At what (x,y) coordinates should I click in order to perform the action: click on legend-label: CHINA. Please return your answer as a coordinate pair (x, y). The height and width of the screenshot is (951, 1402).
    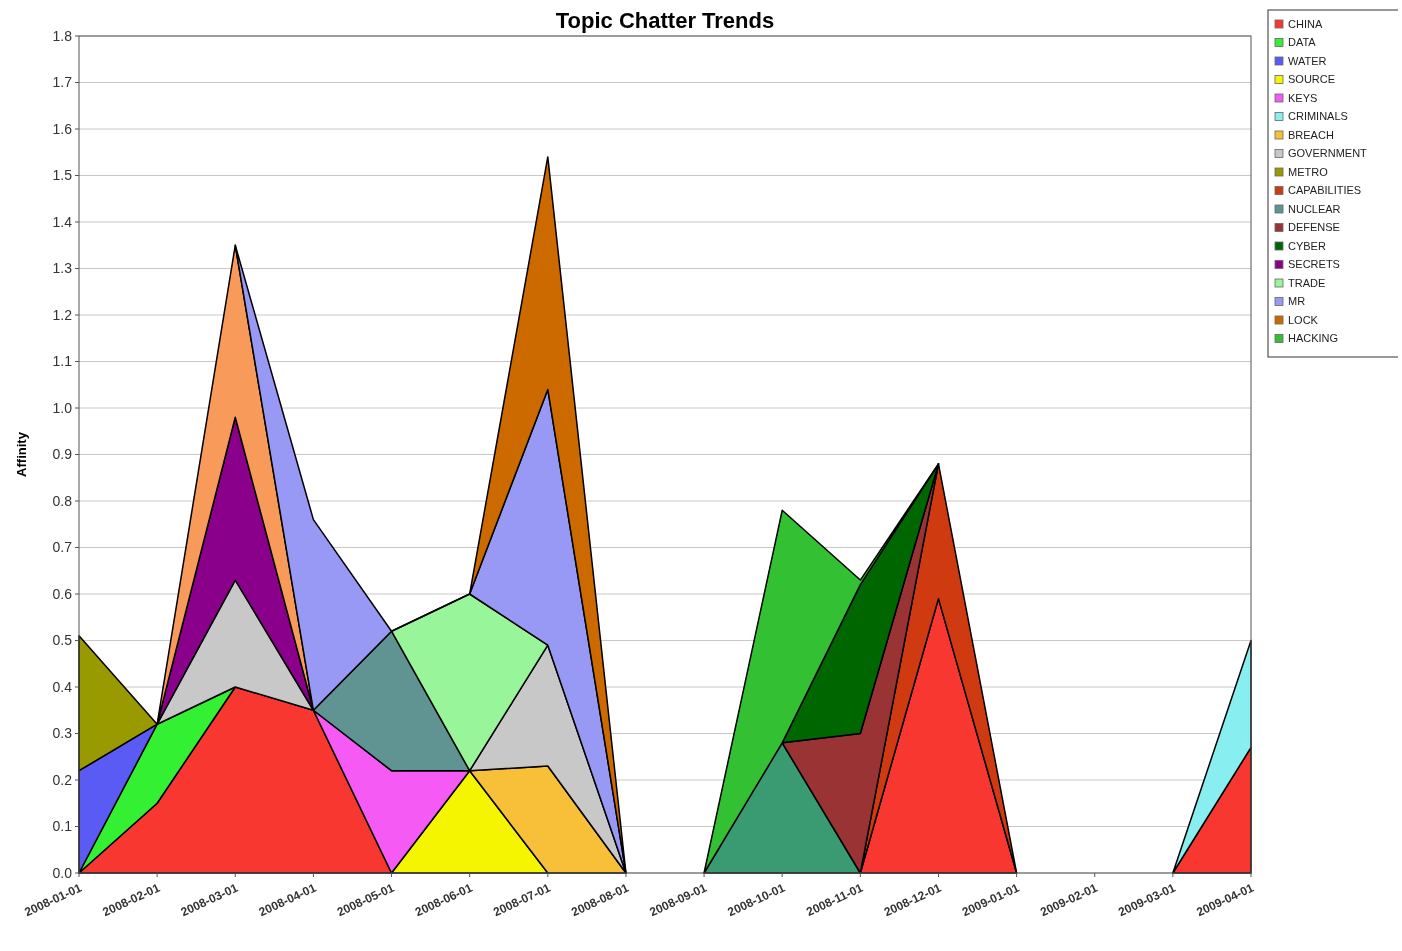
    Looking at the image, I should click on (1305, 23).